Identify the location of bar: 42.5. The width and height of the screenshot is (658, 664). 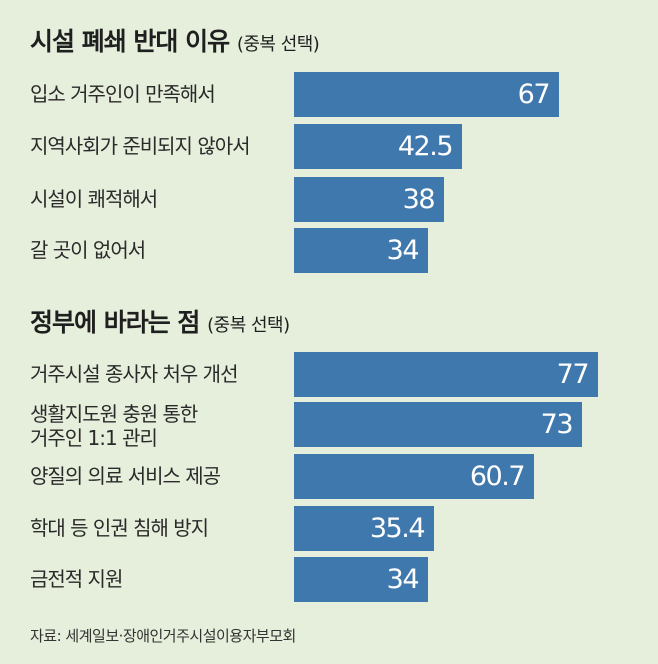
(378, 146).